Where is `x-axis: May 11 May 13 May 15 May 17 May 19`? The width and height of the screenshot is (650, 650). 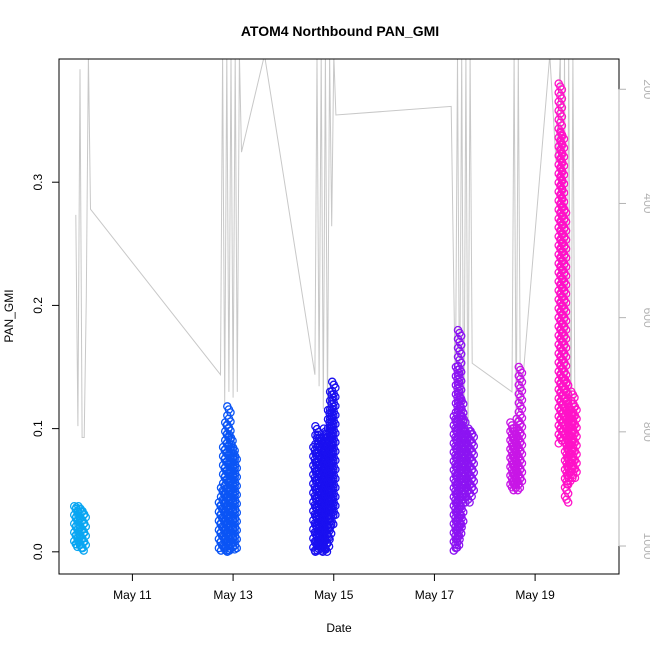 x-axis: May 11 May 13 May 15 May 17 May 19 is located at coordinates (334, 587).